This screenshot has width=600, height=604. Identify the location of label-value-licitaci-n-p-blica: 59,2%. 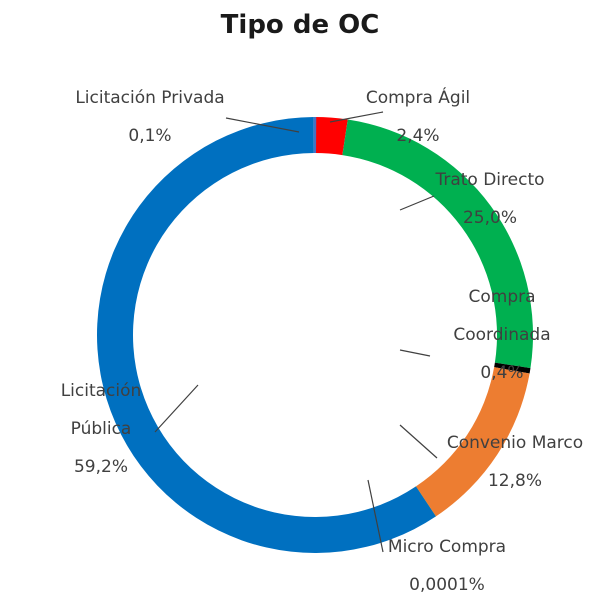
(101, 467).